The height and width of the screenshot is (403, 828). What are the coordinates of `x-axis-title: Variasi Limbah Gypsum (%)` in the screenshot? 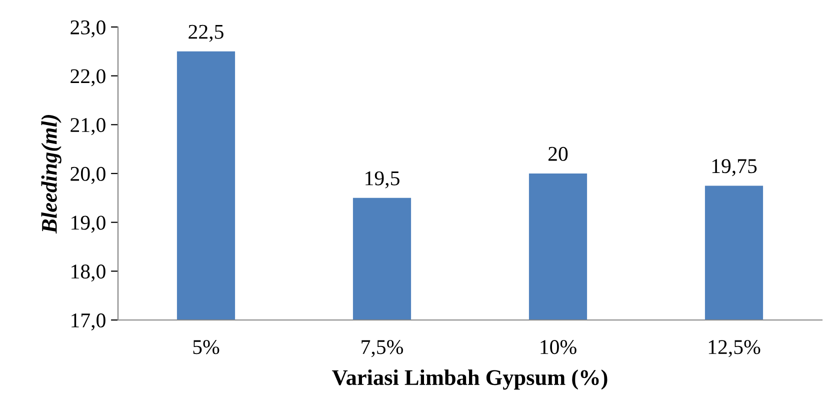 It's located at (470, 379).